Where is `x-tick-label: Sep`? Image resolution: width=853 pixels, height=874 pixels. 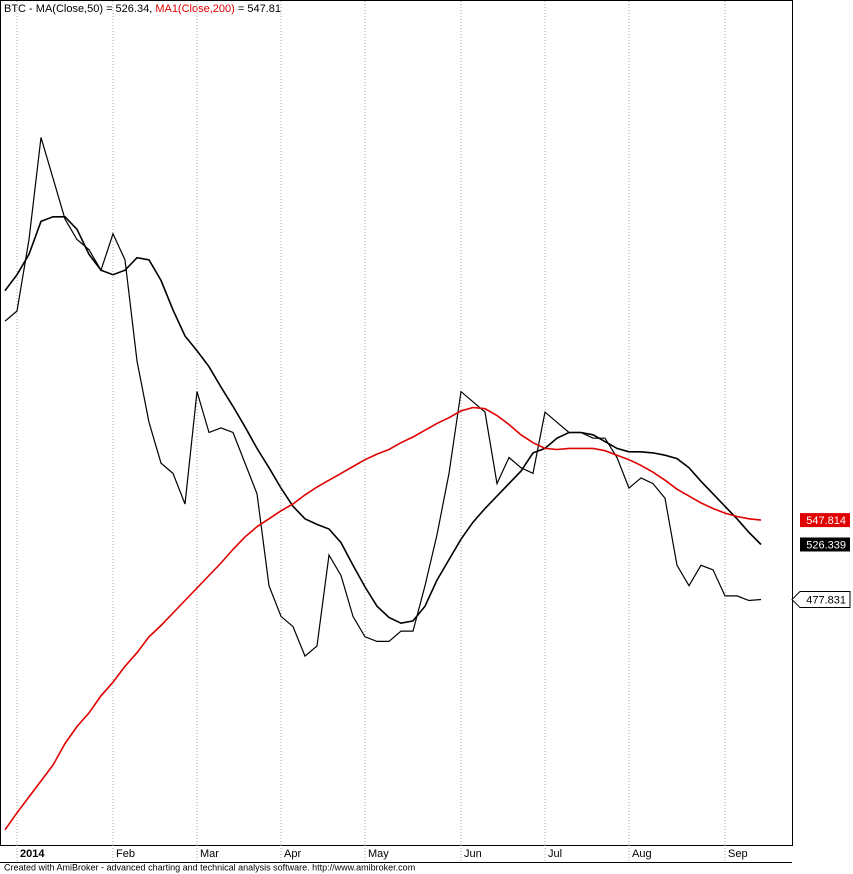
x-tick-label: Sep is located at coordinates (738, 854).